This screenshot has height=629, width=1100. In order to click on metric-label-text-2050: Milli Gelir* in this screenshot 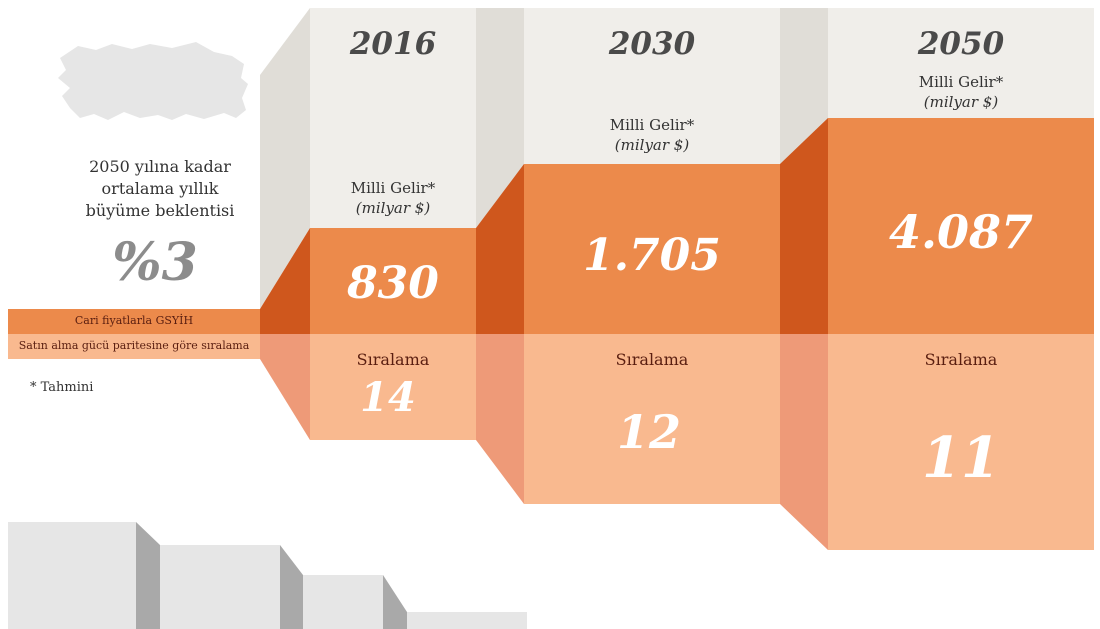, I will do `click(961, 82)`.